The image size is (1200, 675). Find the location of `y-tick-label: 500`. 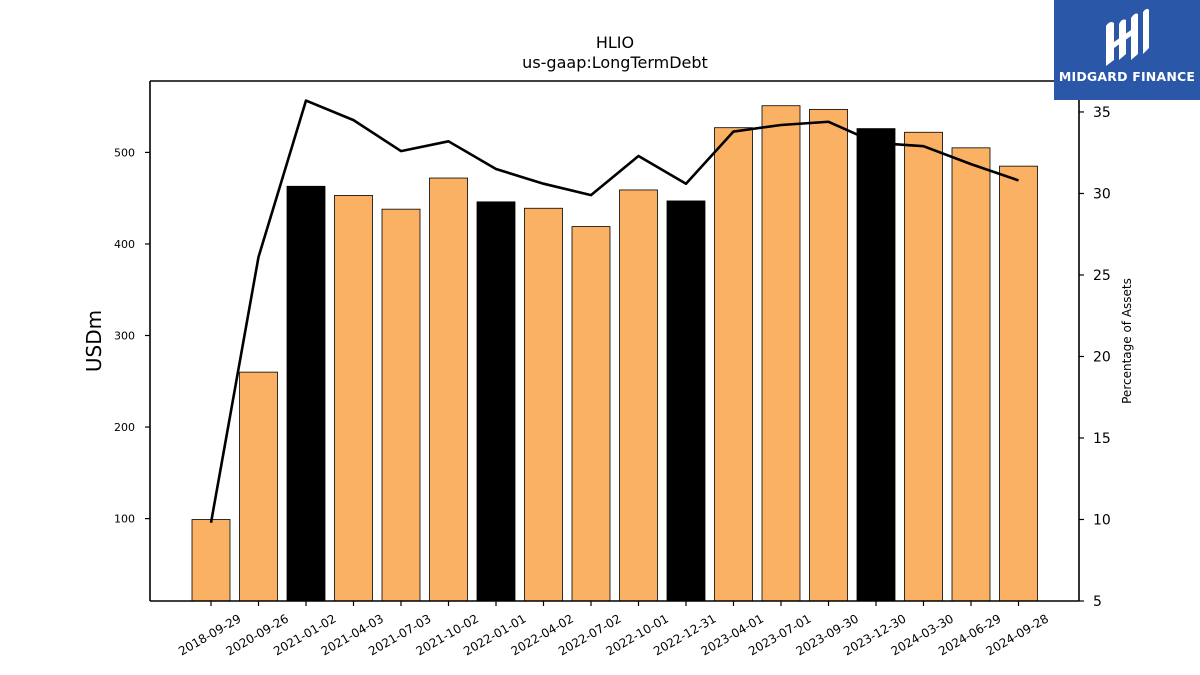

y-tick-label: 500 is located at coordinates (124, 152).